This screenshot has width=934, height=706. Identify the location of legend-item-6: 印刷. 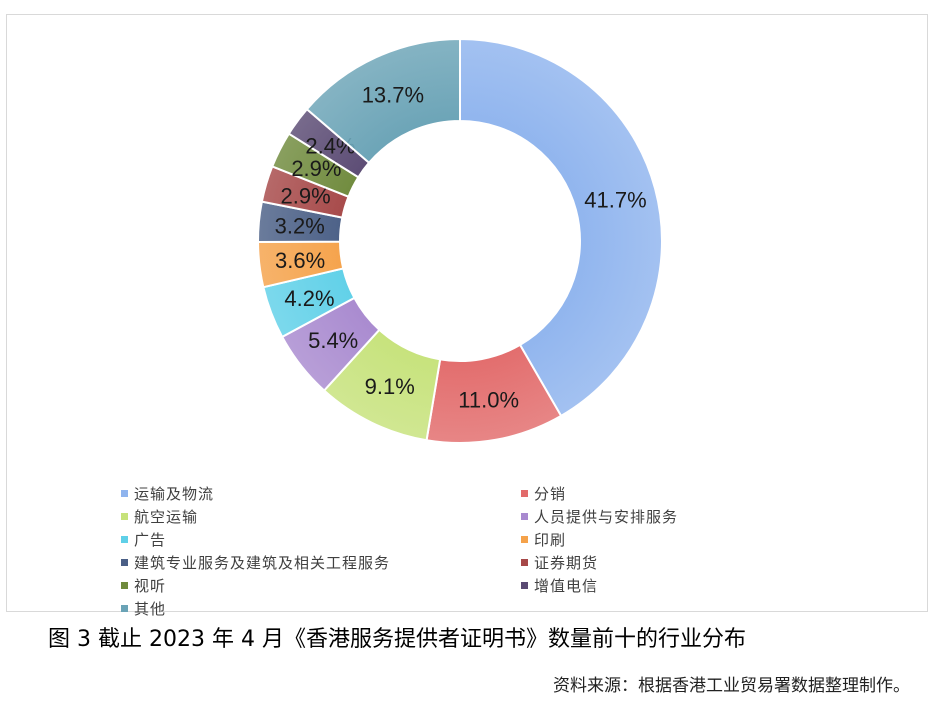
(543, 540).